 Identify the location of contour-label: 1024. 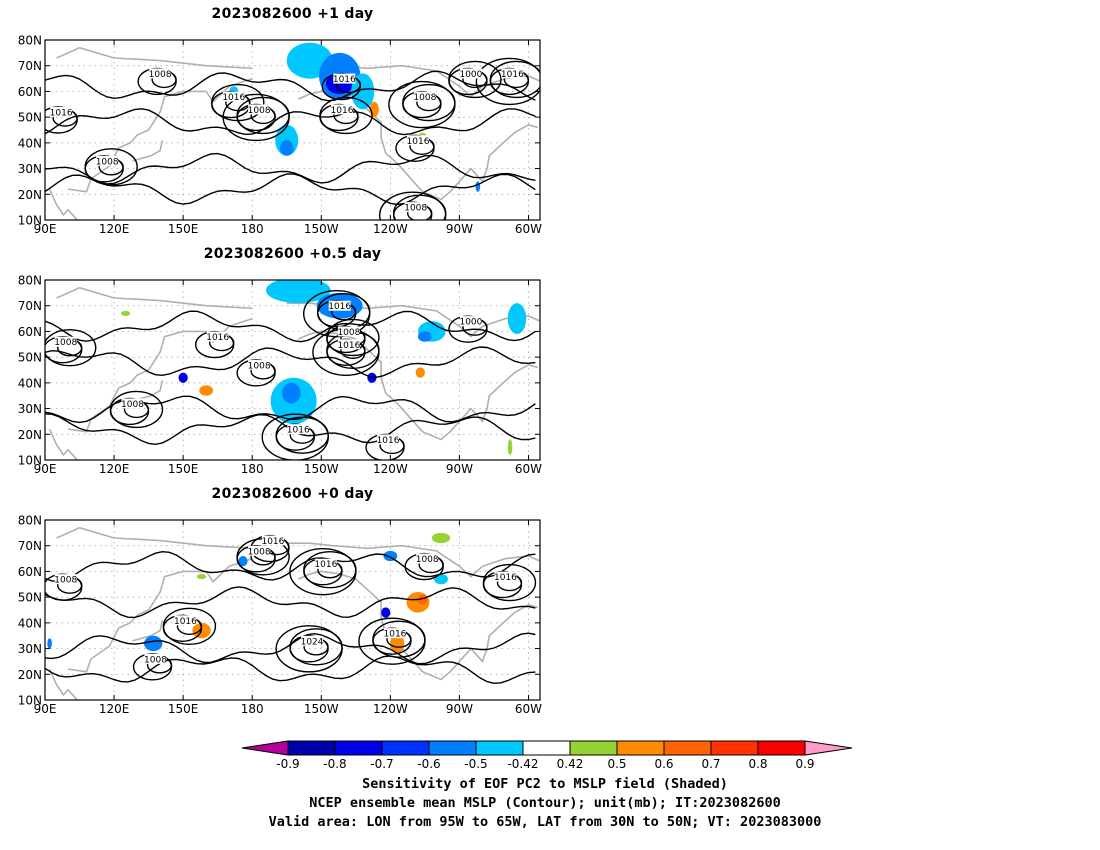
(312, 642).